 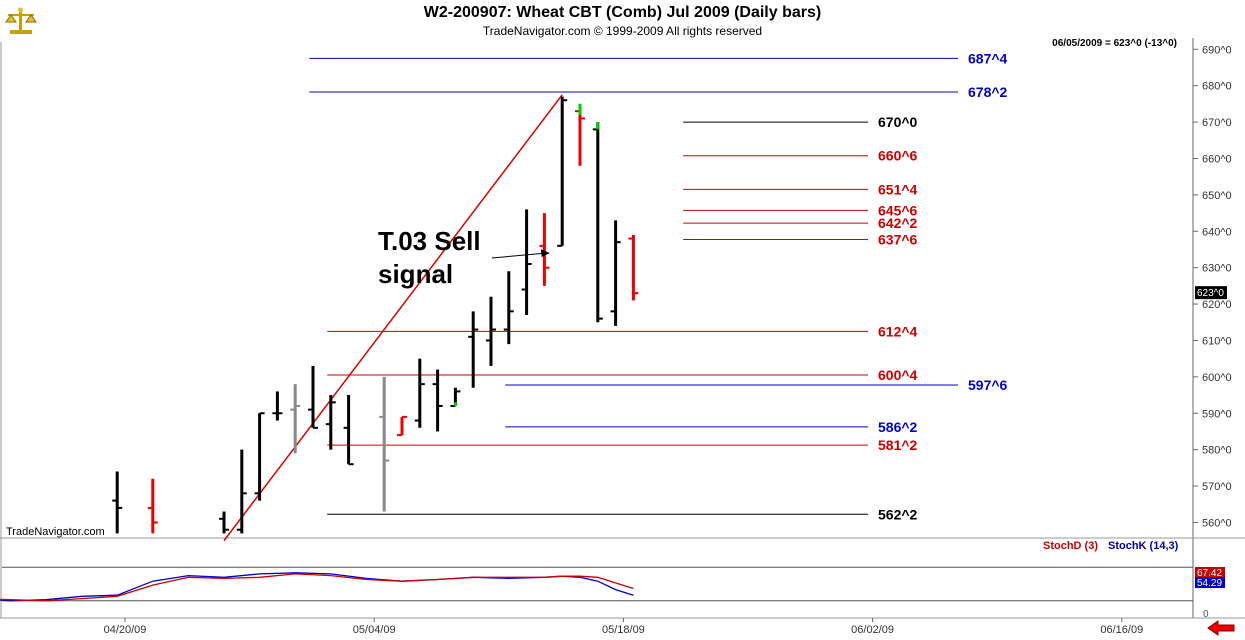 What do you see at coordinates (55, 532) in the screenshot?
I see `watermark: TradeNavigator.com` at bounding box center [55, 532].